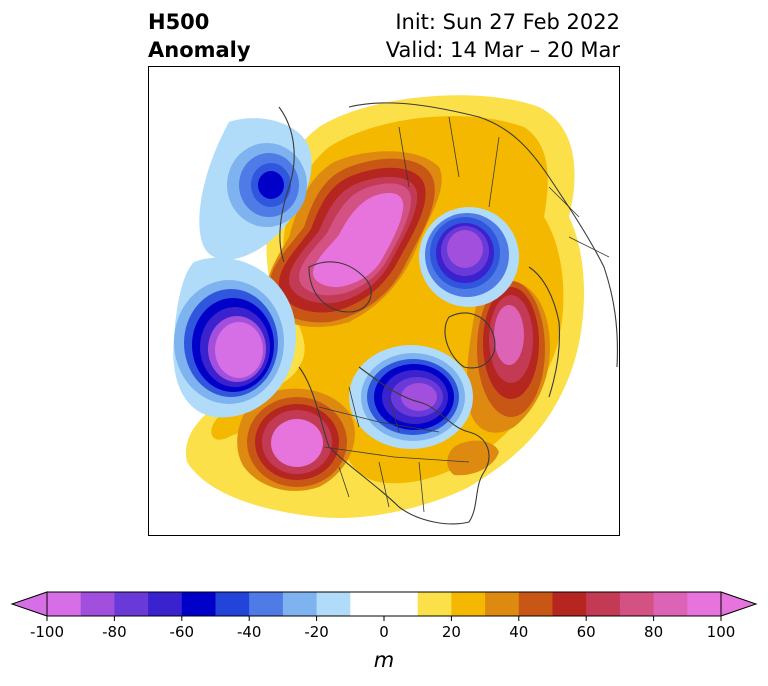  I want to click on positive-anomaly-core-north, so click(351, 240).